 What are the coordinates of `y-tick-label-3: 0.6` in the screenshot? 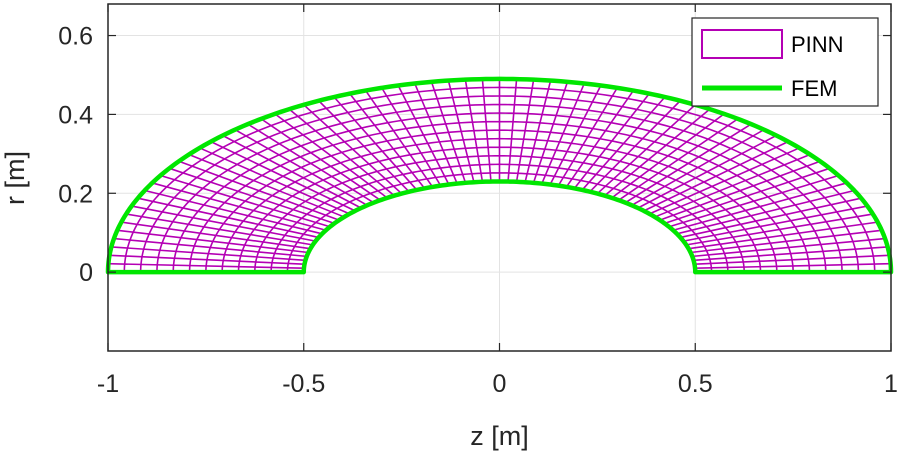 It's located at (75, 37).